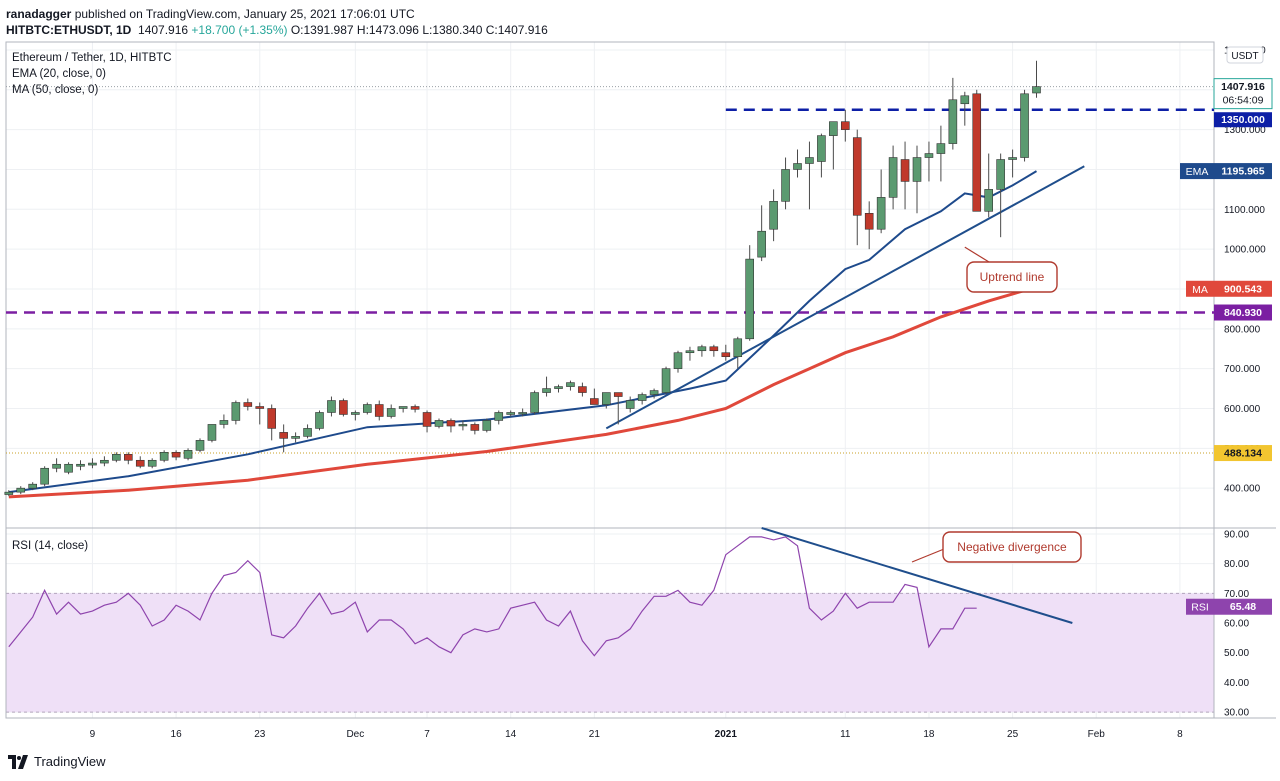 The height and width of the screenshot is (781, 1280). Describe the element at coordinates (69, 30) in the screenshot. I see `symbol-label: HITBTC:ETHUSDT, 1D` at that location.